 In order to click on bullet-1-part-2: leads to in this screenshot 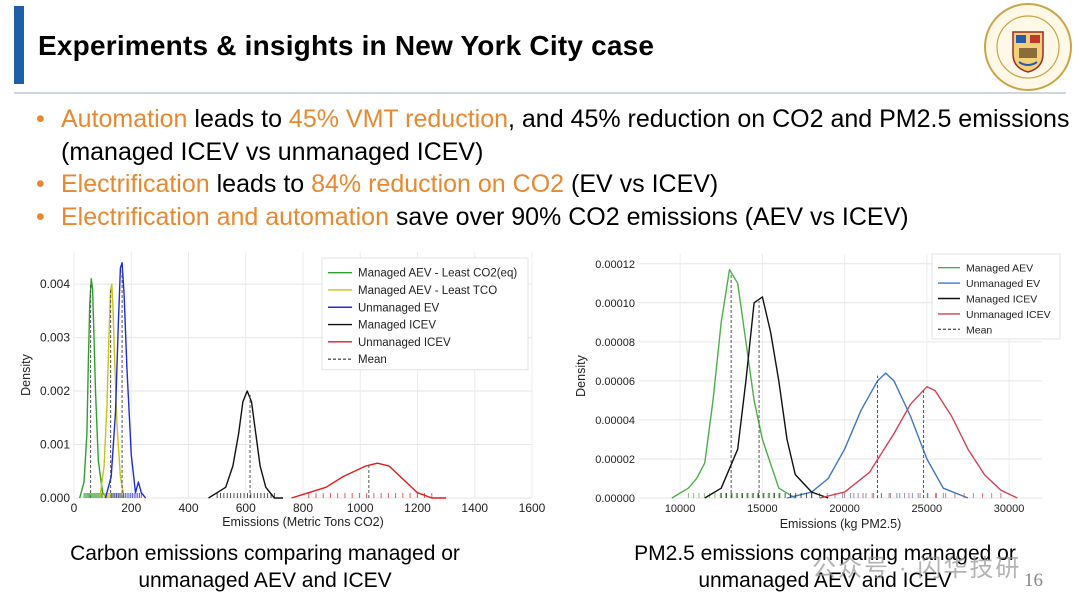, I will do `click(238, 119)`.